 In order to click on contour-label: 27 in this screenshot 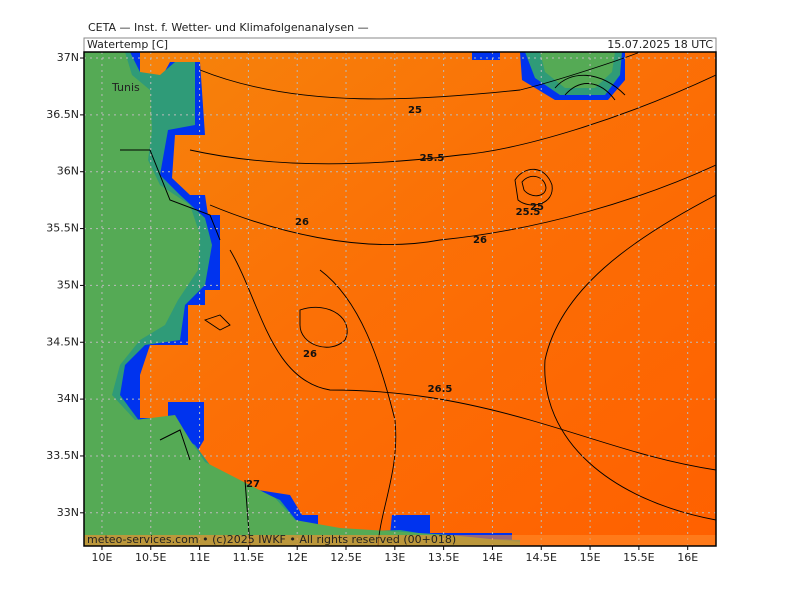, I will do `click(253, 484)`.